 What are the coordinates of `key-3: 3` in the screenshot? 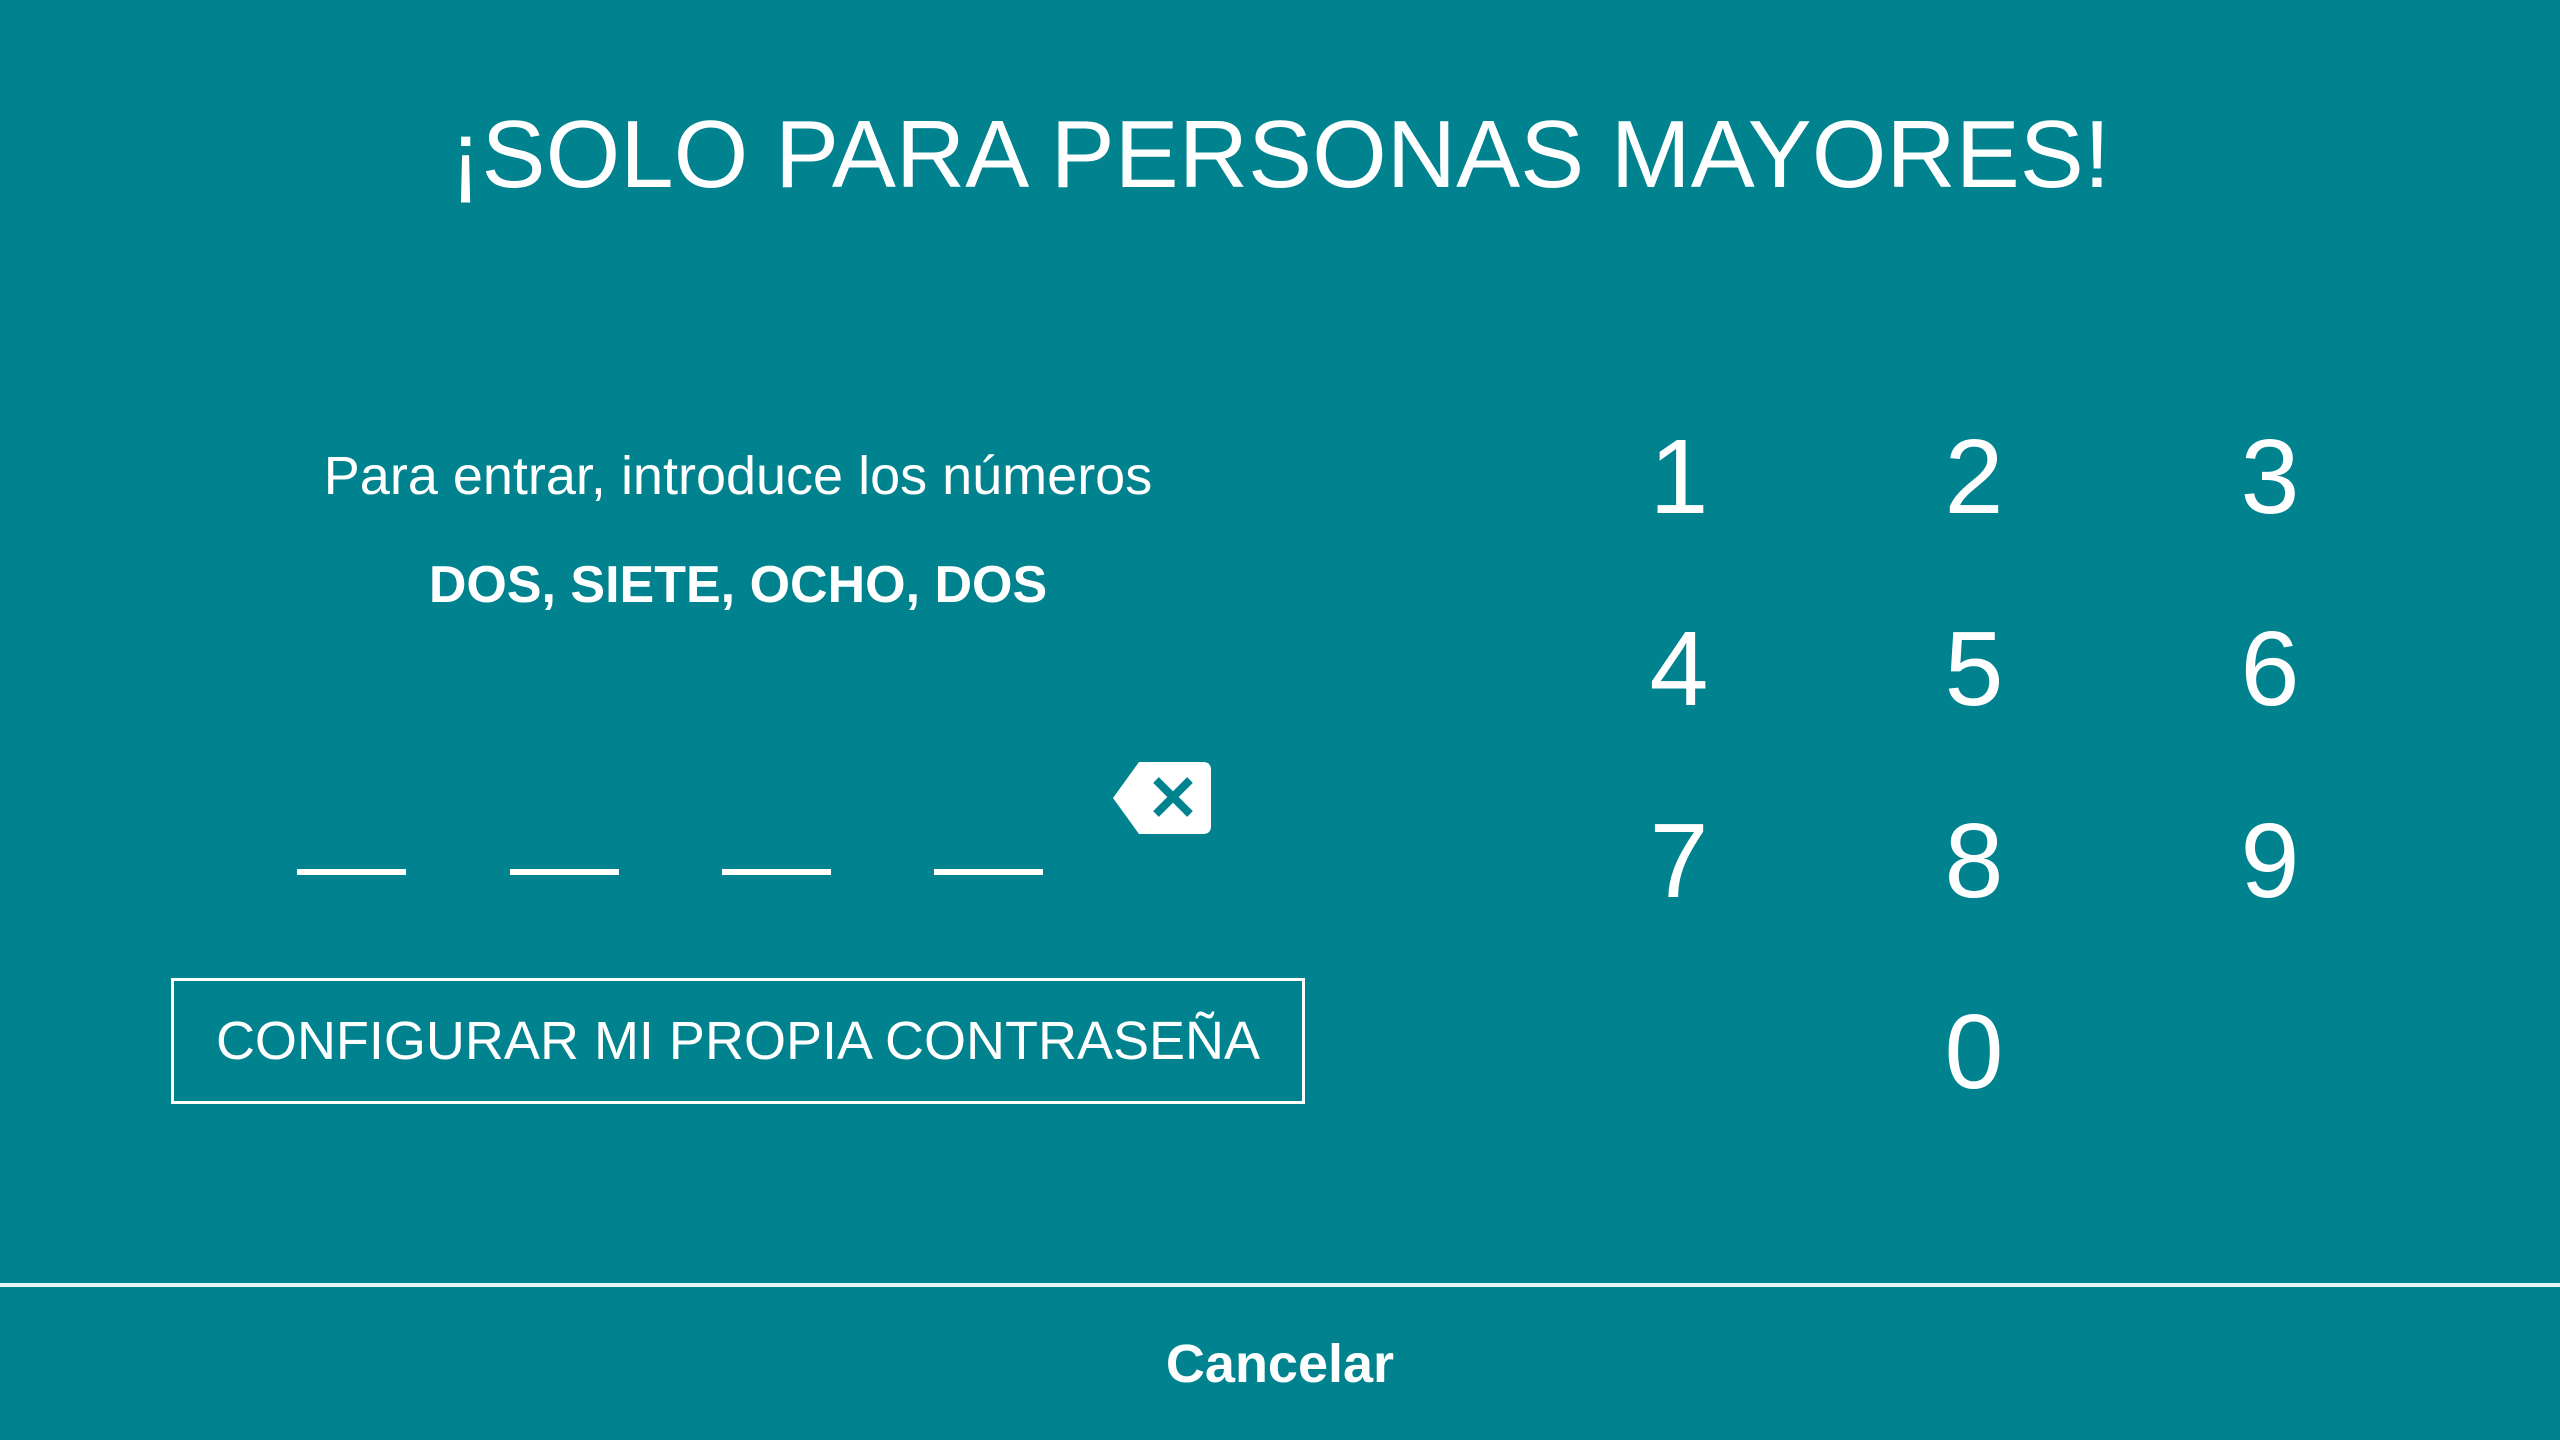 It's located at (2270, 476).